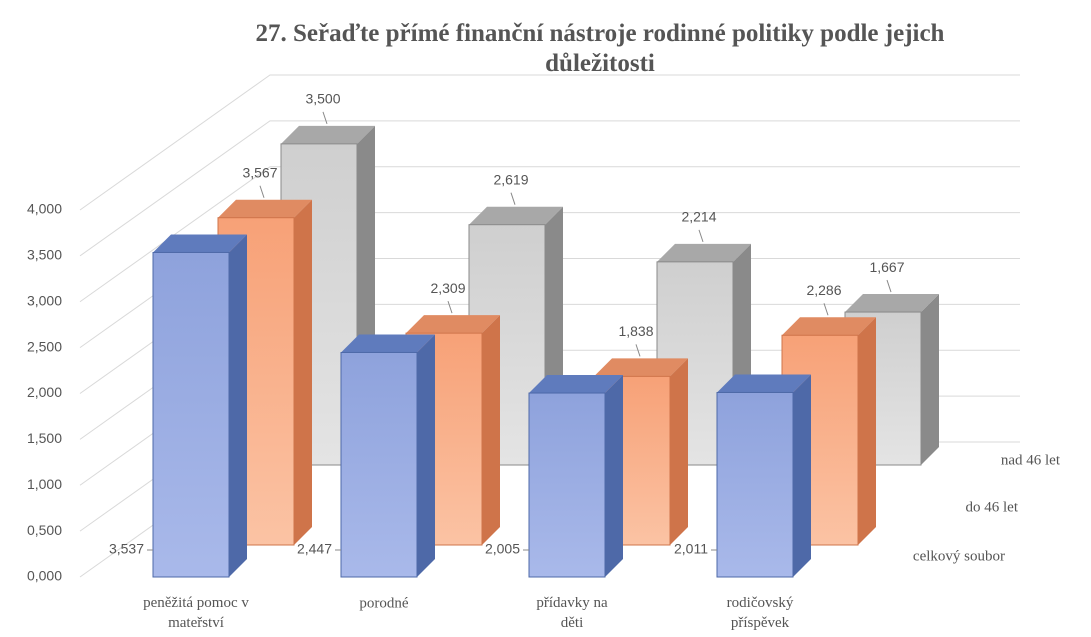 The image size is (1091, 637). Describe the element at coordinates (44, 484) in the screenshot. I see `y-tick-label: 1,000` at that location.